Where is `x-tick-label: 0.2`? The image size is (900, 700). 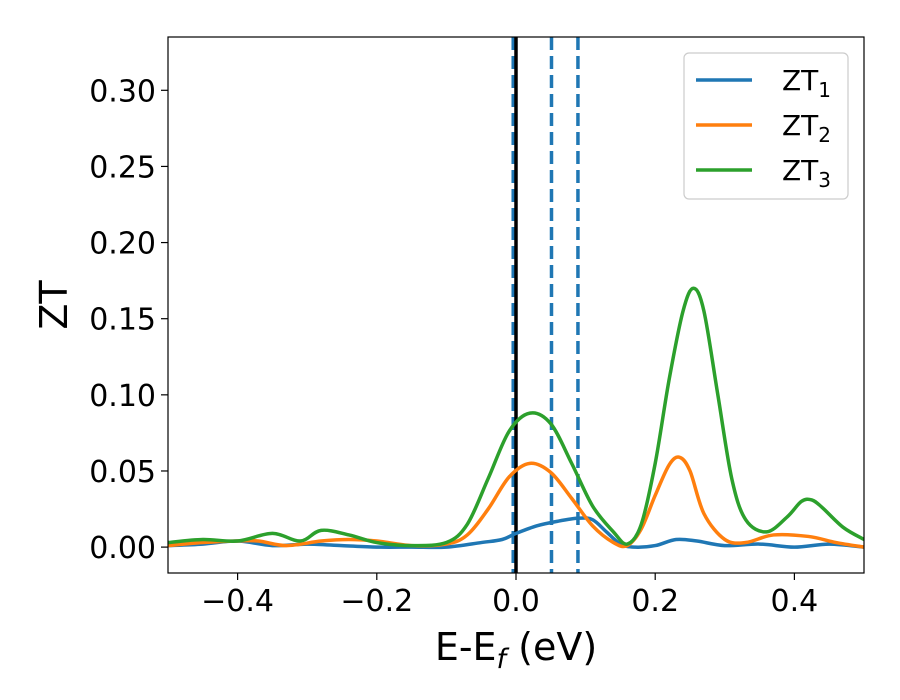 x-tick-label: 0.2 is located at coordinates (655, 601).